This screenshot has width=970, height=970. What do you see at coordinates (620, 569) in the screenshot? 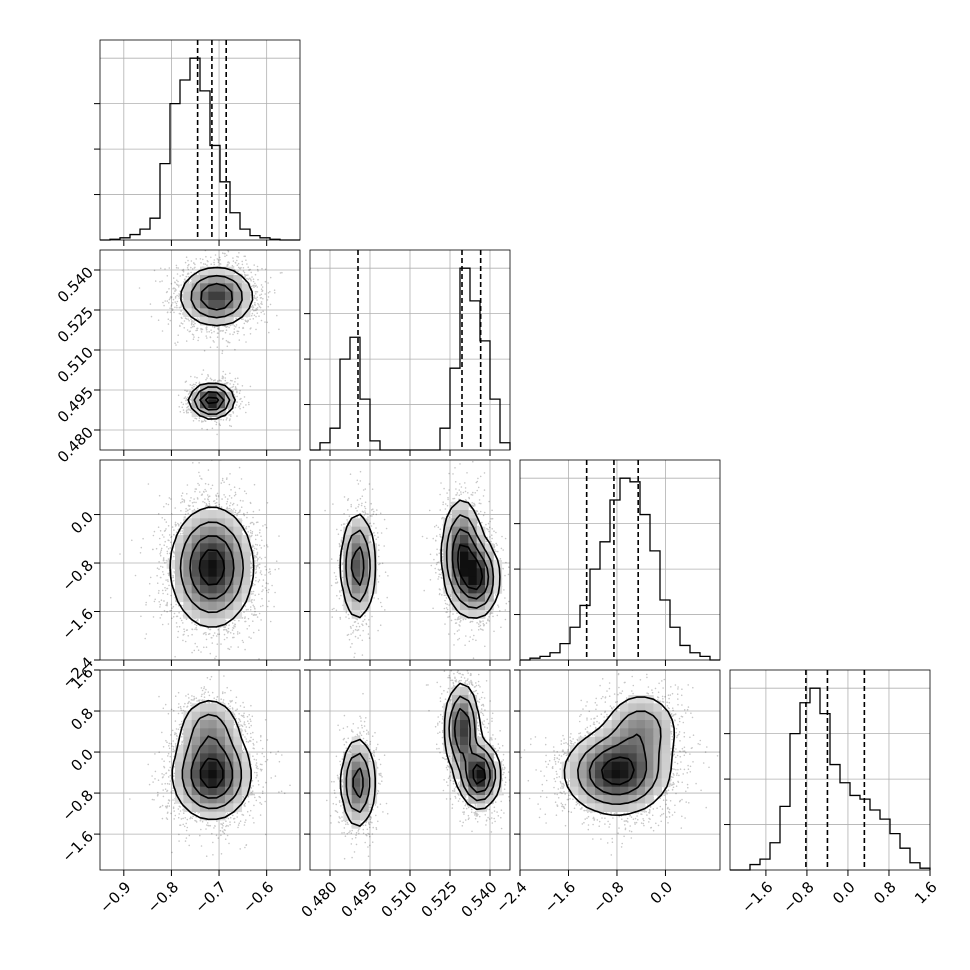
I see `histogram-step` at bounding box center [620, 569].